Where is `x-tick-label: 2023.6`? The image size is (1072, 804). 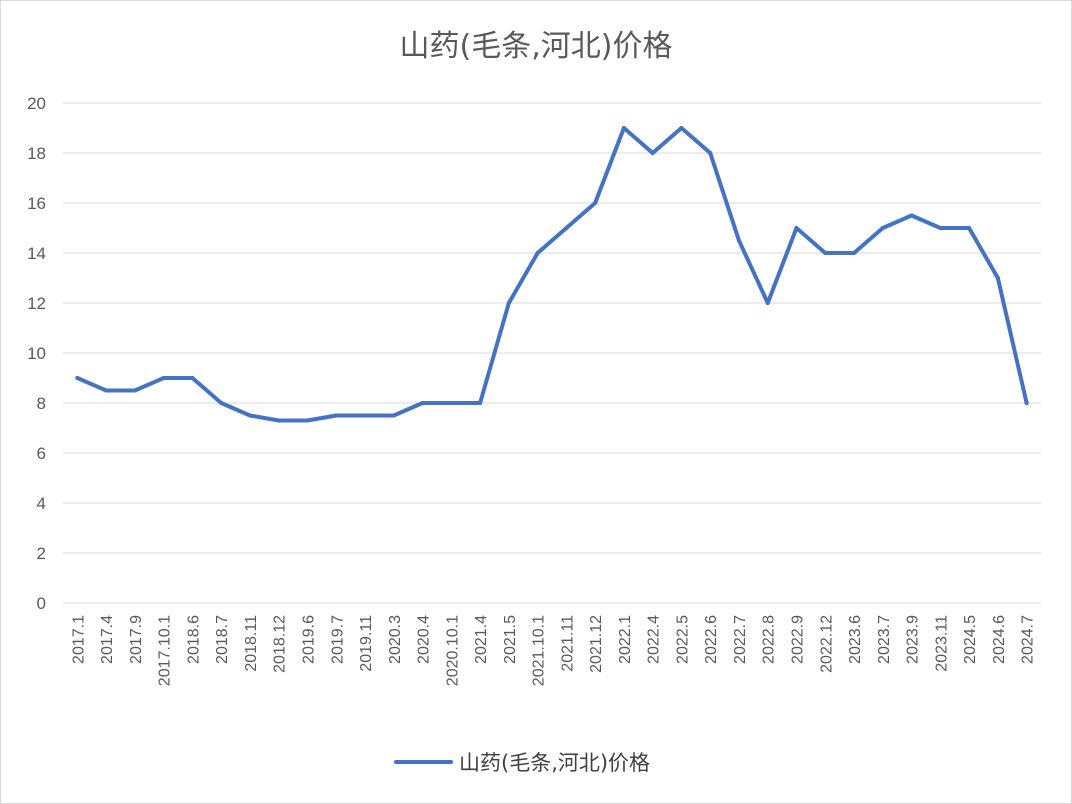 x-tick-label: 2023.6 is located at coordinates (855, 639).